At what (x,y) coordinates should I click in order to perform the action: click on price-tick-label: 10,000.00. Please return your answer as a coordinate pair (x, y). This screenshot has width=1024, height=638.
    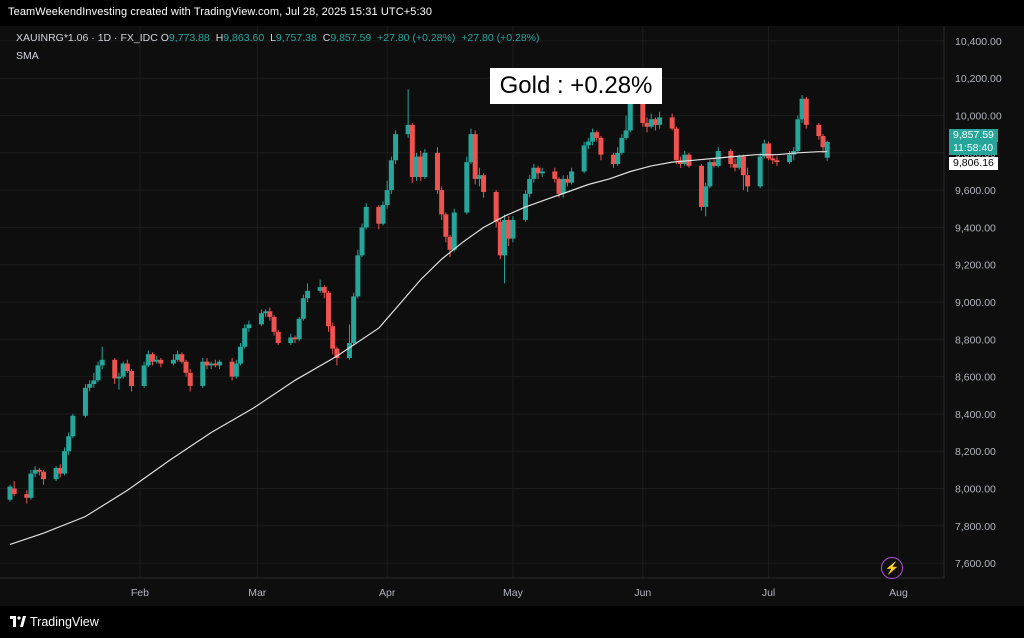
    Looking at the image, I should click on (978, 117).